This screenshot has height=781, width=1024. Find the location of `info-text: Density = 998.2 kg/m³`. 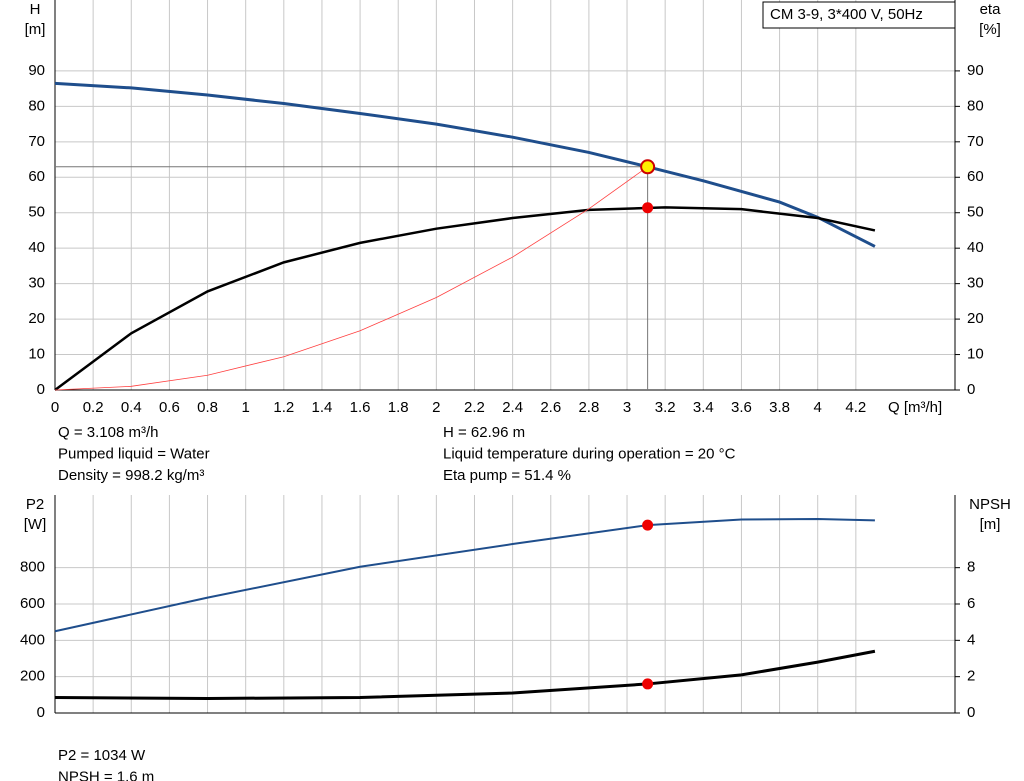

info-text: Density = 998.2 kg/m³ is located at coordinates (131, 475).